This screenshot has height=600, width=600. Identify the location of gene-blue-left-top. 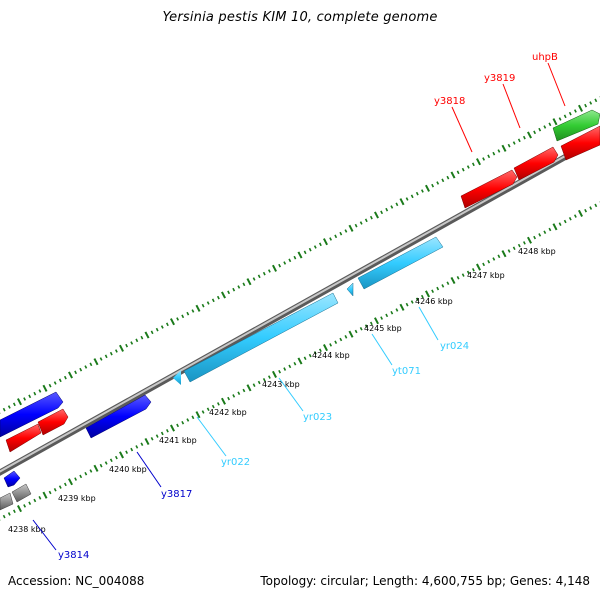
(32, 414).